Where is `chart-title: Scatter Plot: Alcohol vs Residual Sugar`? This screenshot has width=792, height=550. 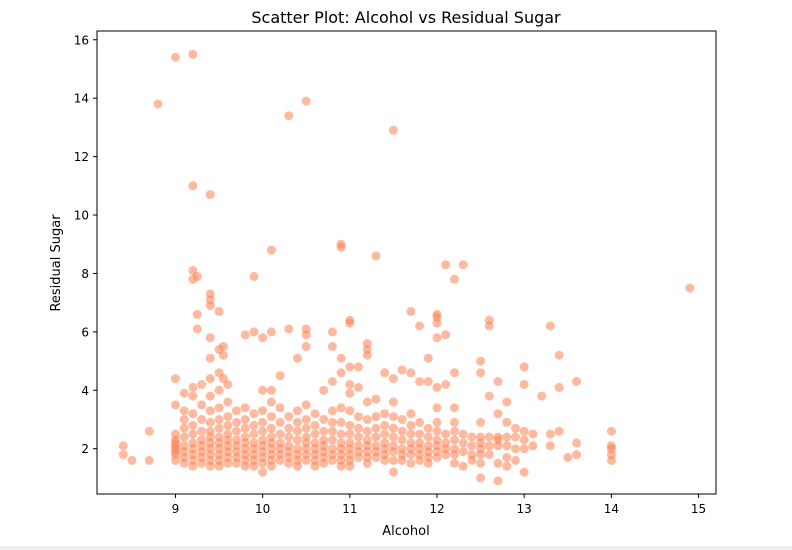
chart-title: Scatter Plot: Alcohol vs Residual Sugar is located at coordinates (406, 17).